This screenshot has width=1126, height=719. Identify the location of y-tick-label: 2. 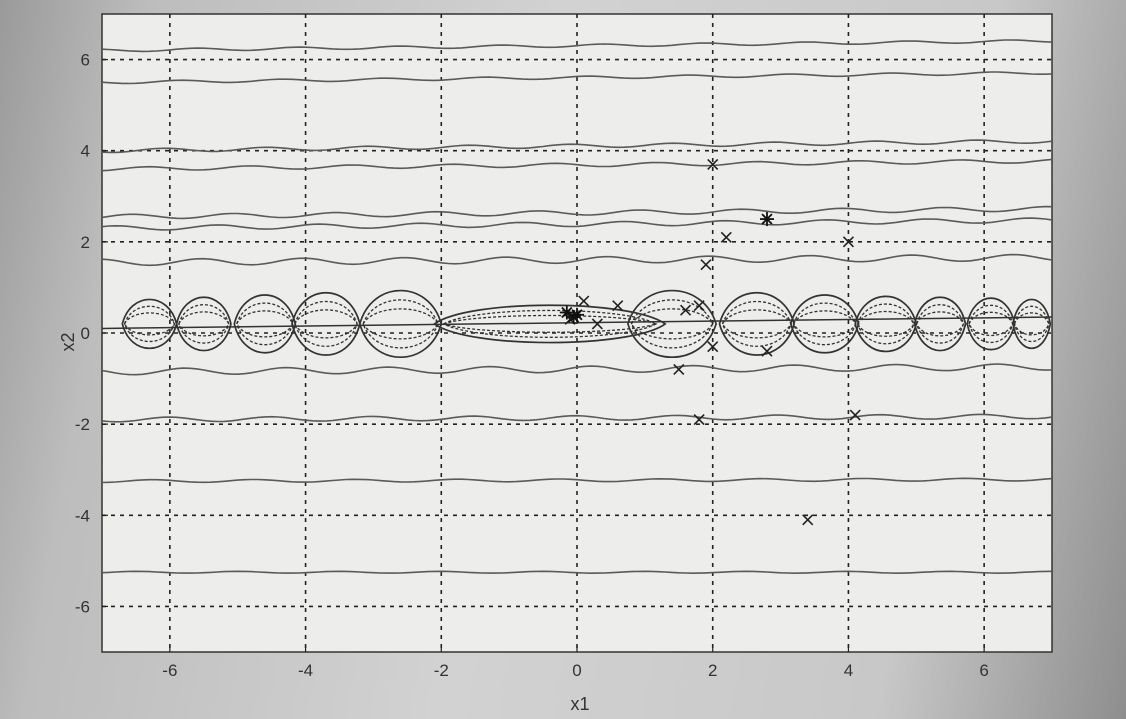
(85, 242).